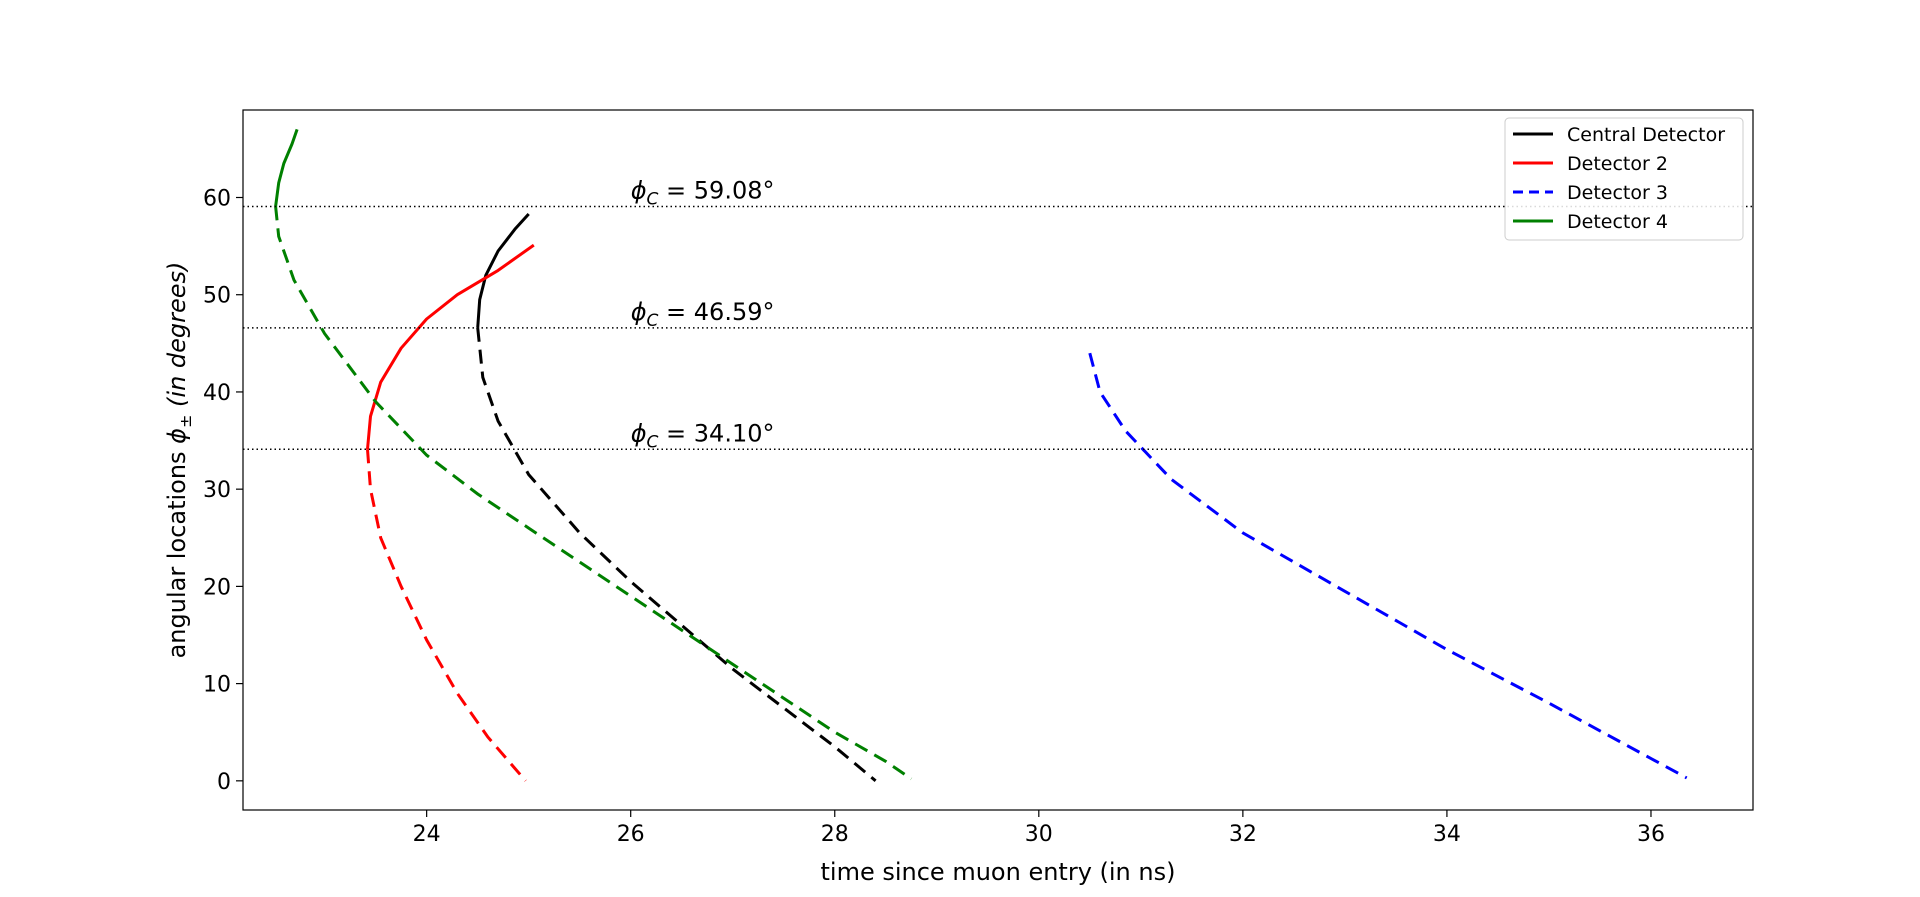 This screenshot has width=1920, height=897. Describe the element at coordinates (716, 312) in the screenshot. I see `reference-value: = 46.59°` at that location.